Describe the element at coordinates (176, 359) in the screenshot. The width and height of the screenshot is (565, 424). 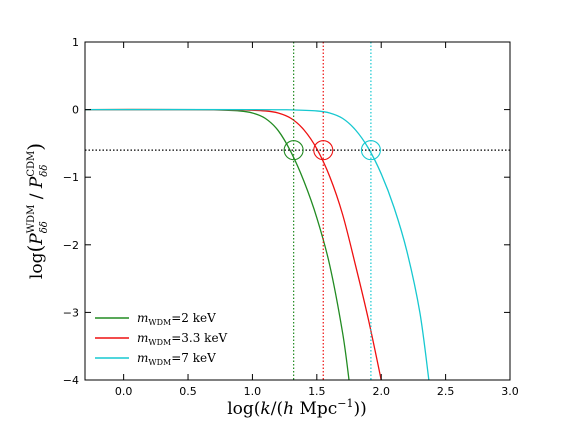
I see `legend-label-3: mWDM=7 keV` at that location.